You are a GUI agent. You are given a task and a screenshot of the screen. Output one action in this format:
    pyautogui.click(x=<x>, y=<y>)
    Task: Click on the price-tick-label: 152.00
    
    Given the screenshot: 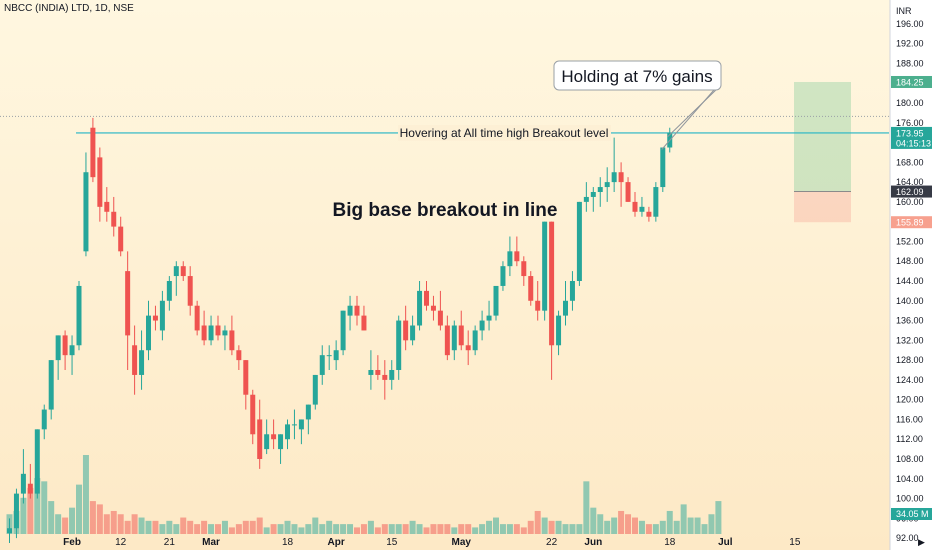 What is the action you would take?
    pyautogui.click(x=910, y=241)
    